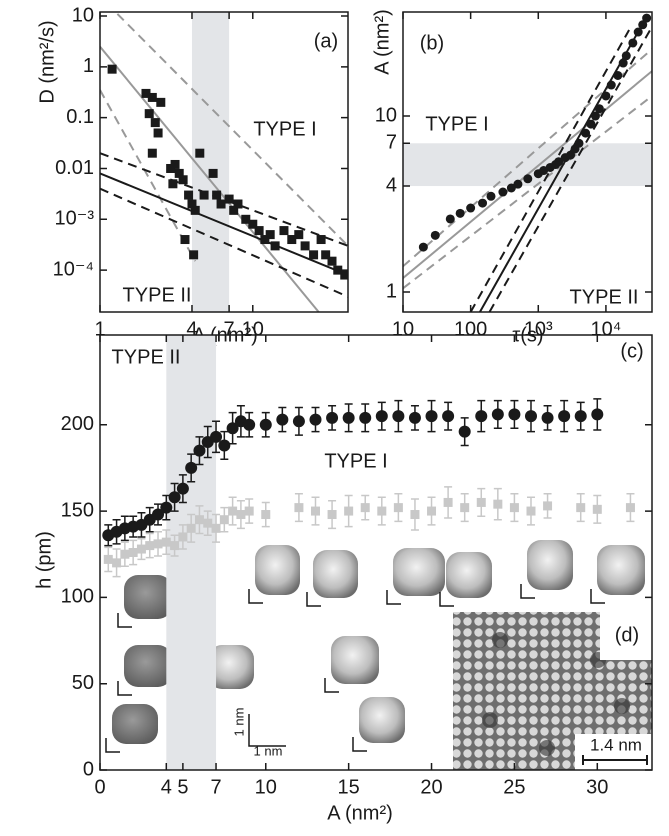  I want to click on x-tick-label: 10, so click(266, 787).